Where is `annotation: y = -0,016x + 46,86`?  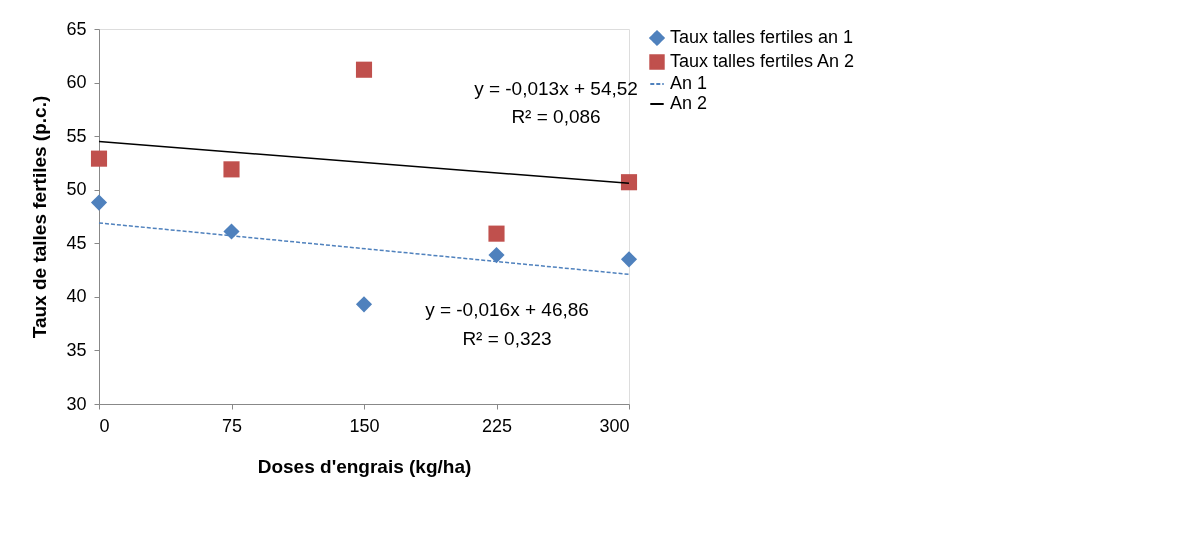
annotation: y = -0,016x + 46,86 is located at coordinates (507, 309).